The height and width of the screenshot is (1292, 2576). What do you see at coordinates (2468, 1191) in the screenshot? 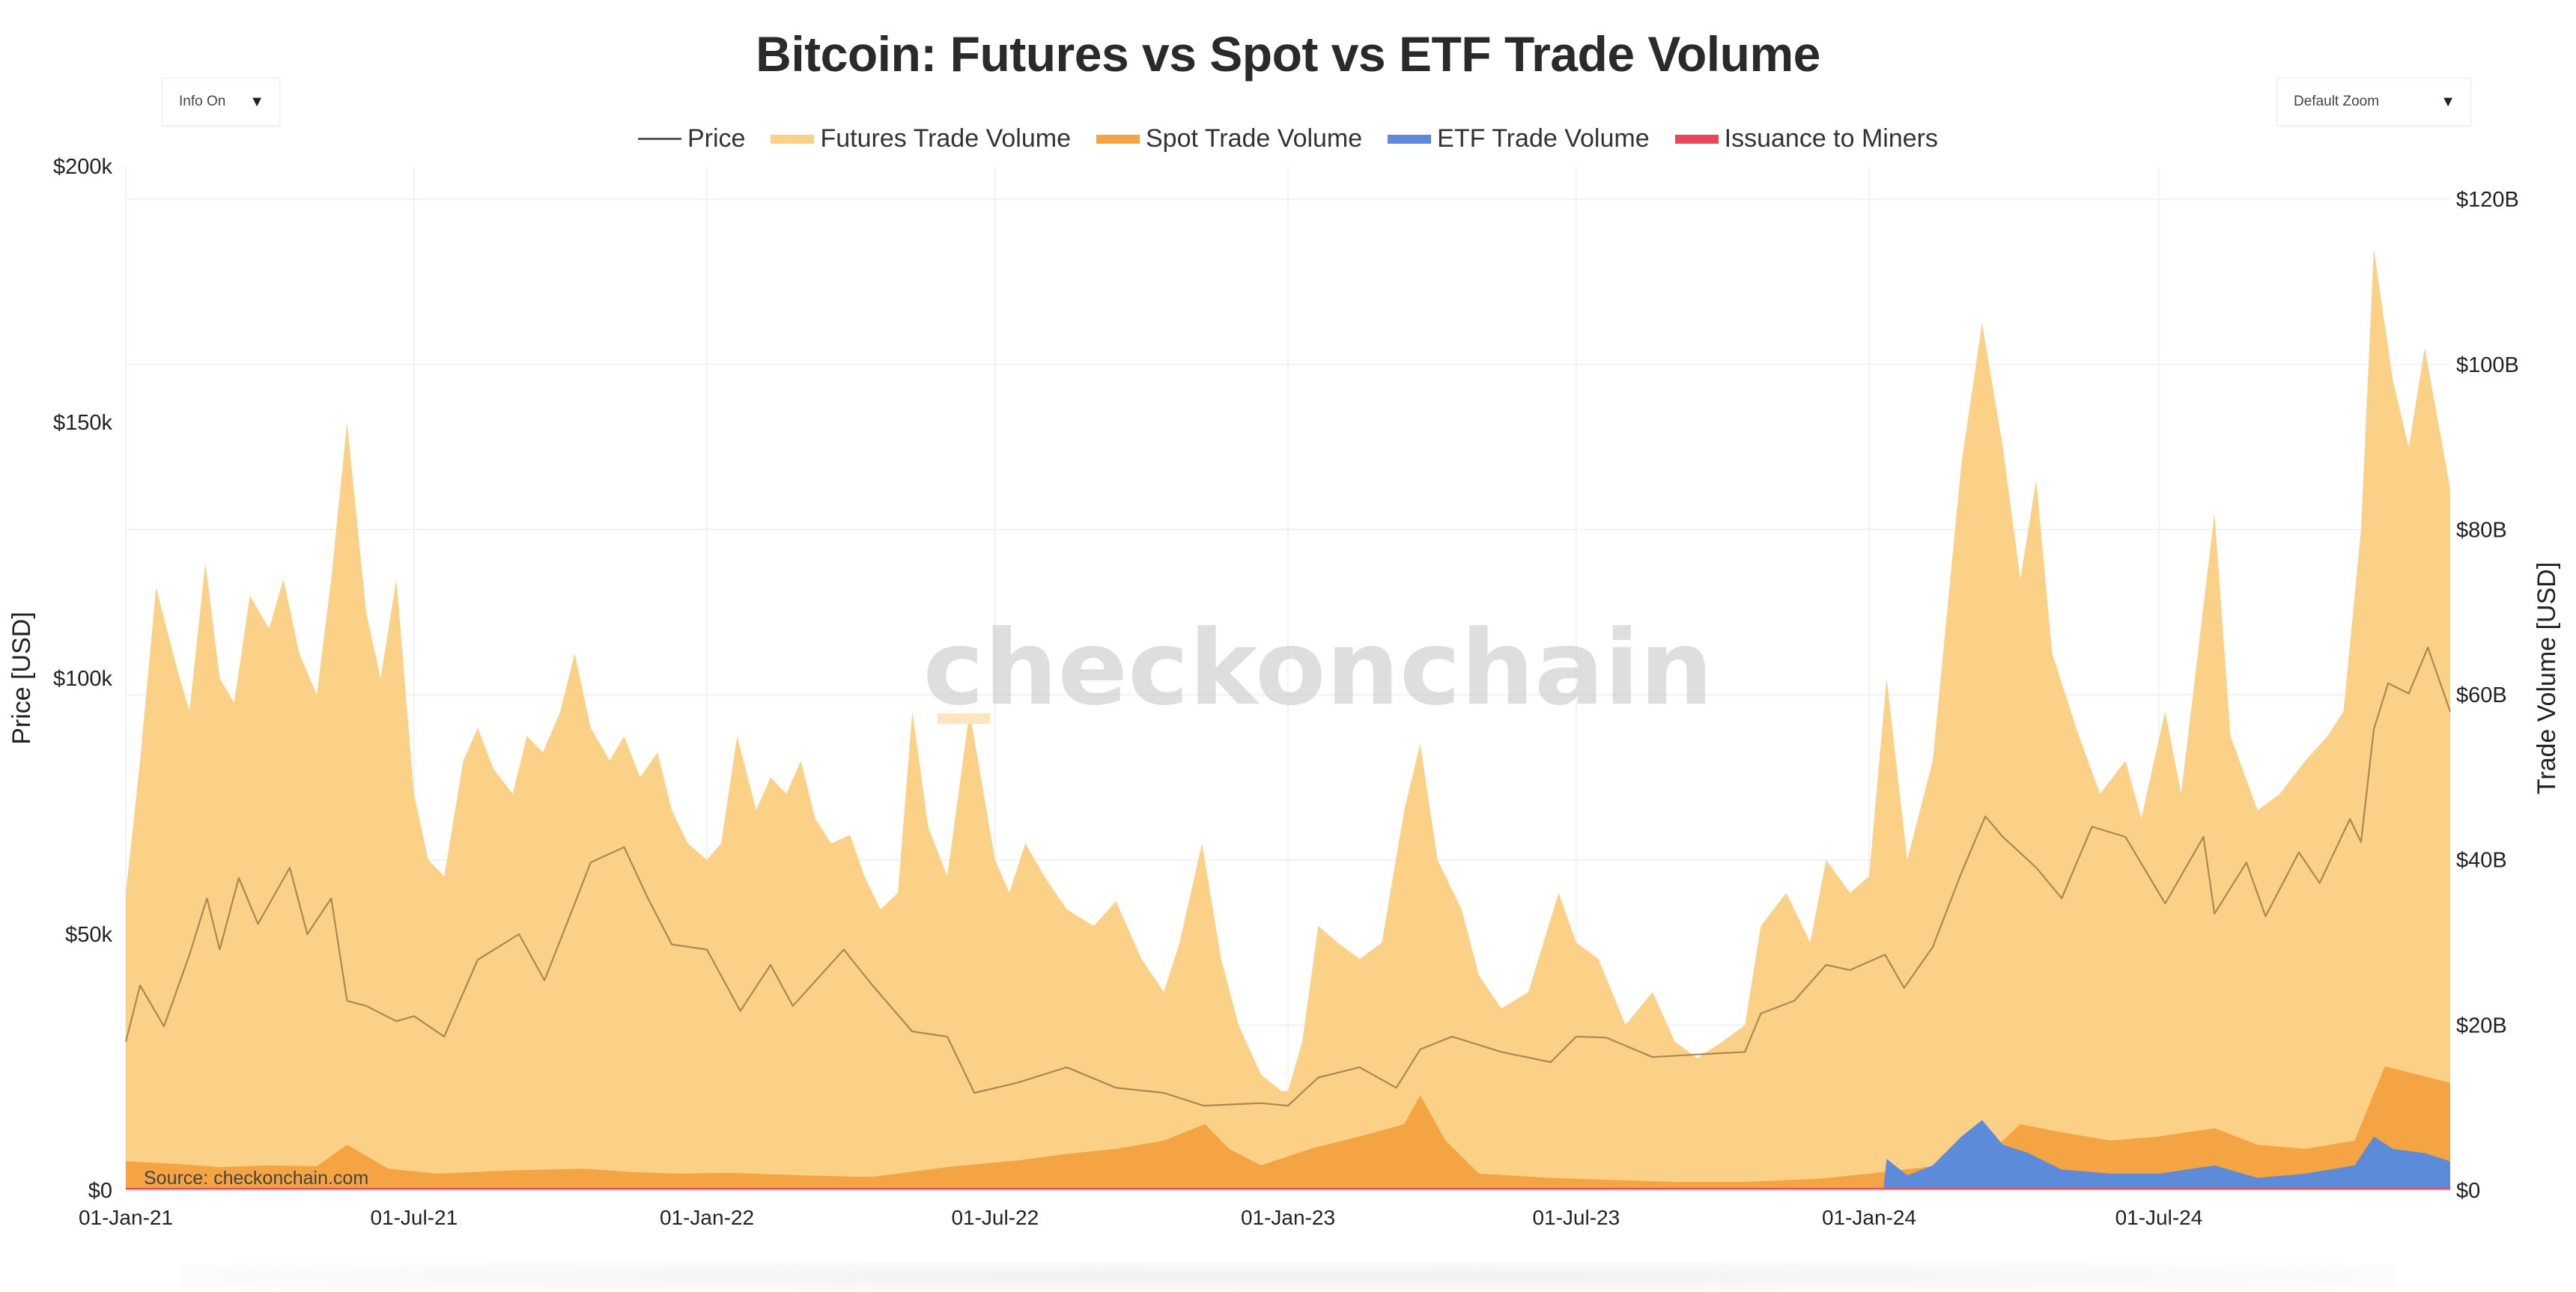
I see `y-right-tick-label: $0` at bounding box center [2468, 1191].